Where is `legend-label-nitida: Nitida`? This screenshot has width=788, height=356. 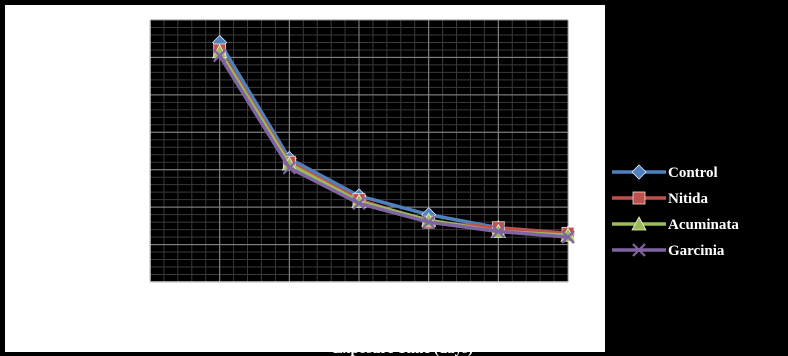 legend-label-nitida: Nitida is located at coordinates (688, 199).